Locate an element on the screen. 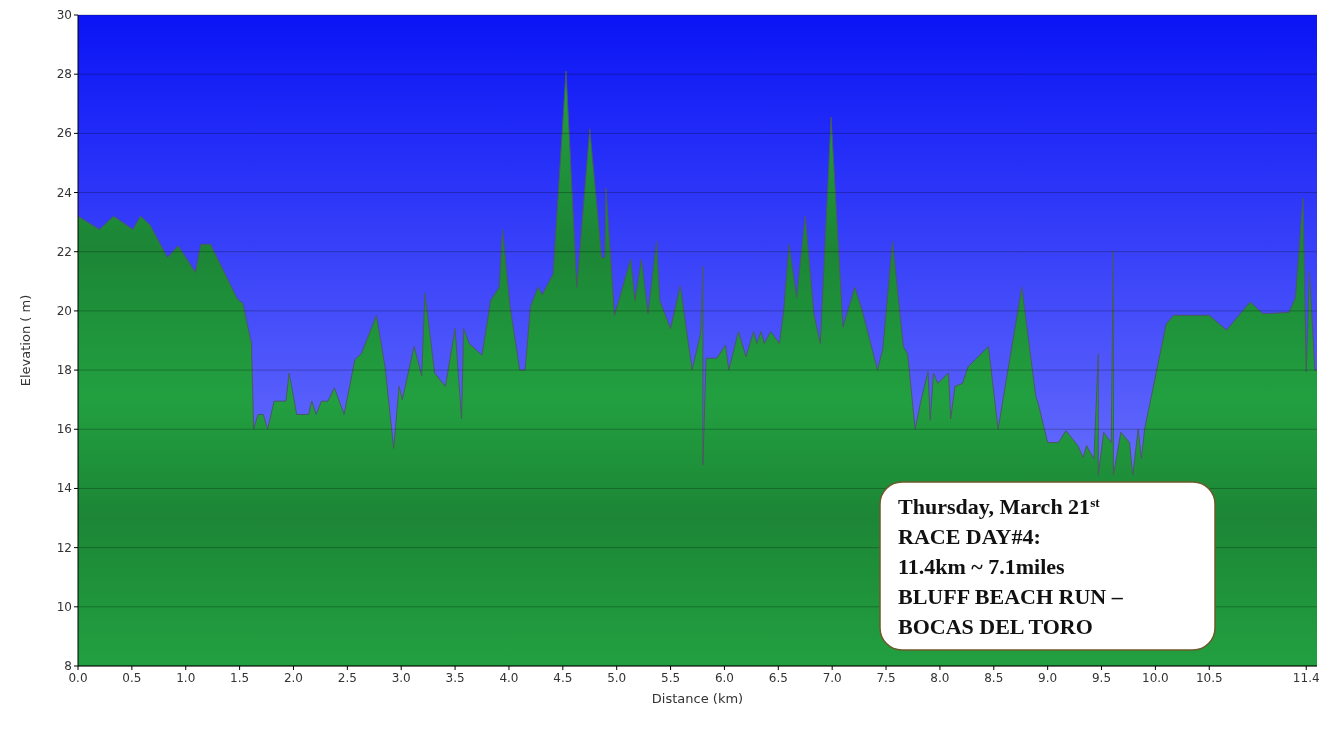  x-tick-label: 9.0 is located at coordinates (1048, 678).